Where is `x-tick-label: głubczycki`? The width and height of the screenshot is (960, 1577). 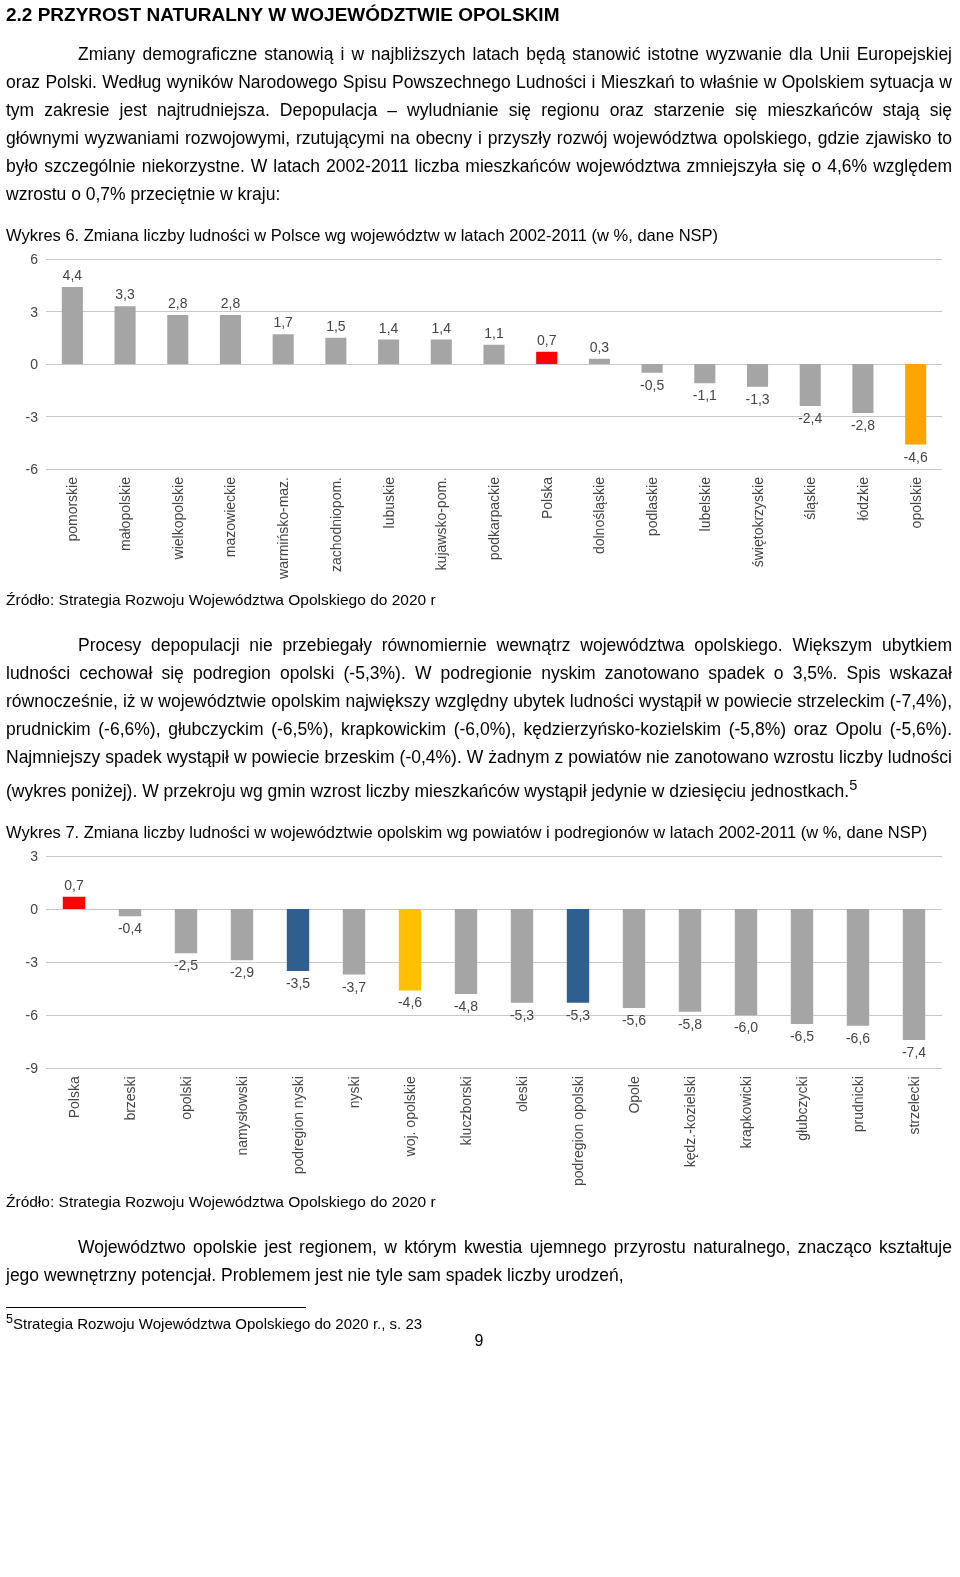
x-tick-label: głubczycki is located at coordinates (802, 1108).